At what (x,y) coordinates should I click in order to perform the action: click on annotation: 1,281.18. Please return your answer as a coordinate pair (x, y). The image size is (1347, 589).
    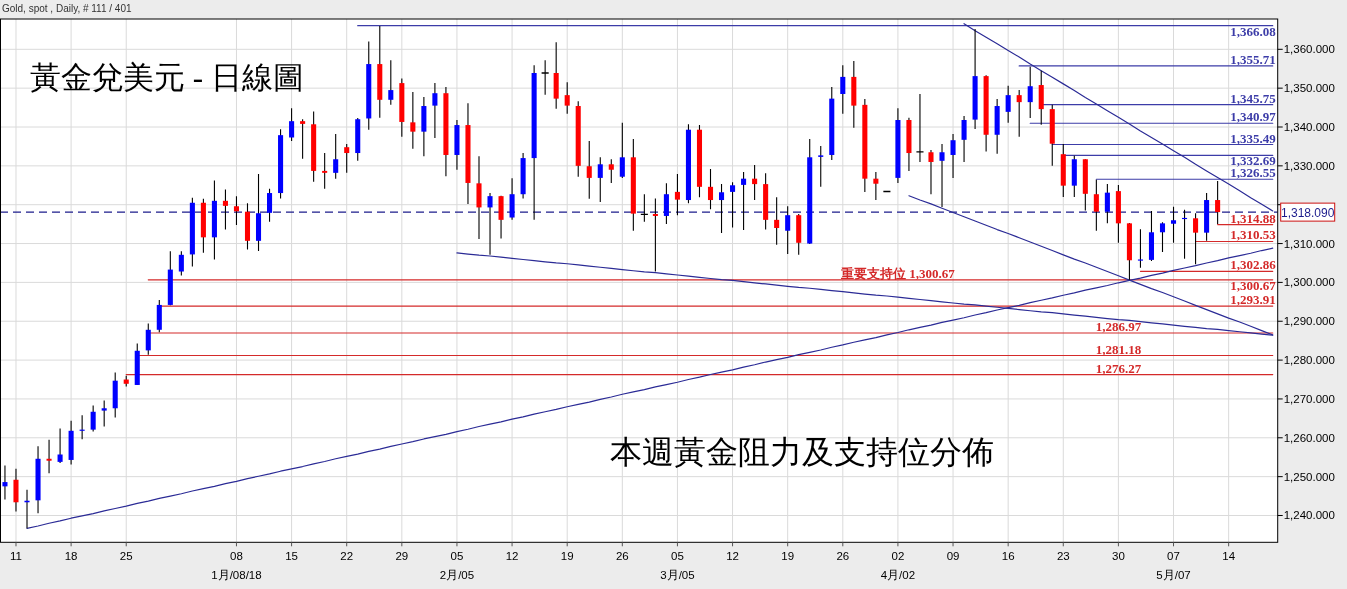
    Looking at the image, I should click on (1118, 349).